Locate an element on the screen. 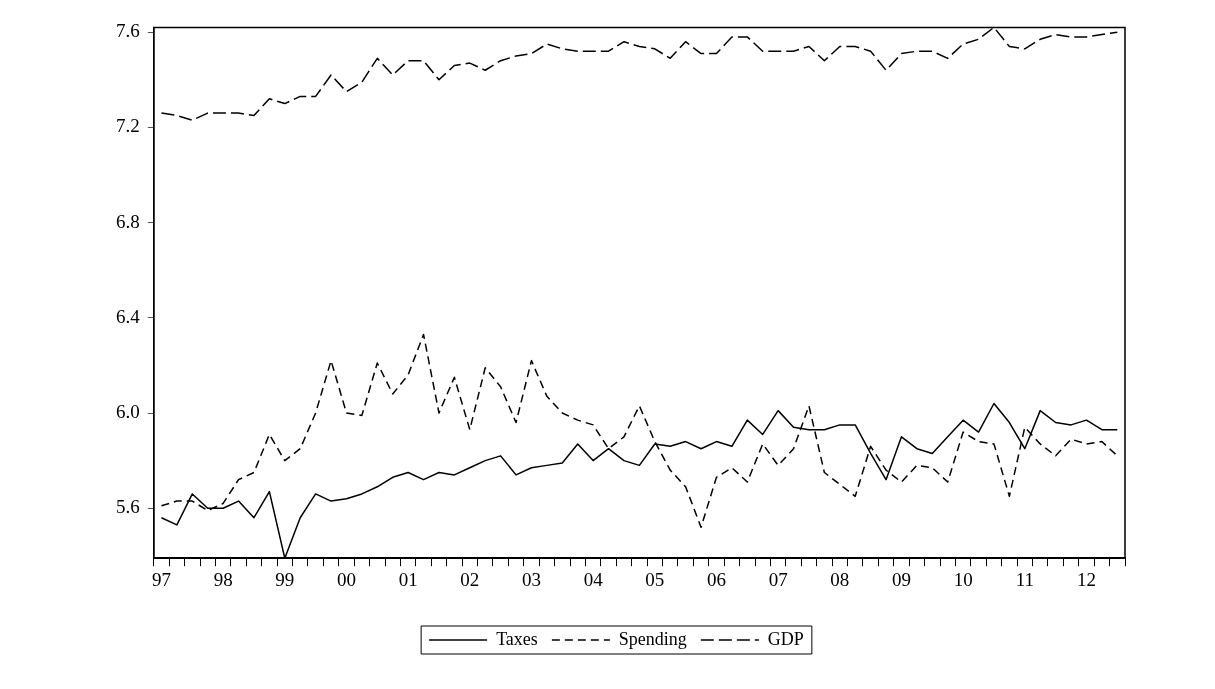 The width and height of the screenshot is (1215, 689). legend-label: Spending is located at coordinates (652, 638).